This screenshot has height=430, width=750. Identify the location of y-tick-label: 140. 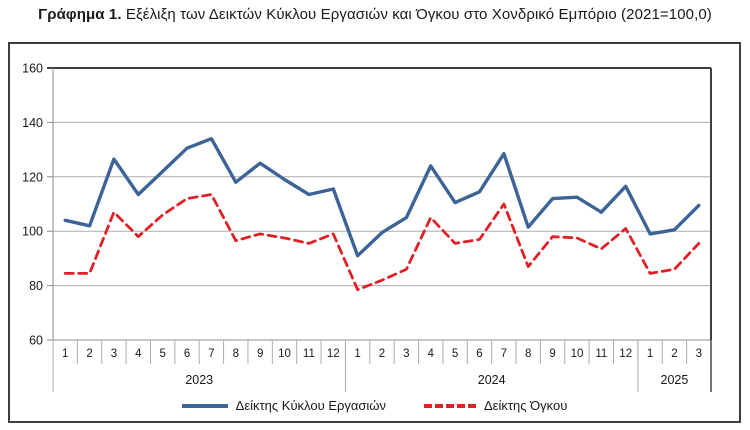
(32, 123).